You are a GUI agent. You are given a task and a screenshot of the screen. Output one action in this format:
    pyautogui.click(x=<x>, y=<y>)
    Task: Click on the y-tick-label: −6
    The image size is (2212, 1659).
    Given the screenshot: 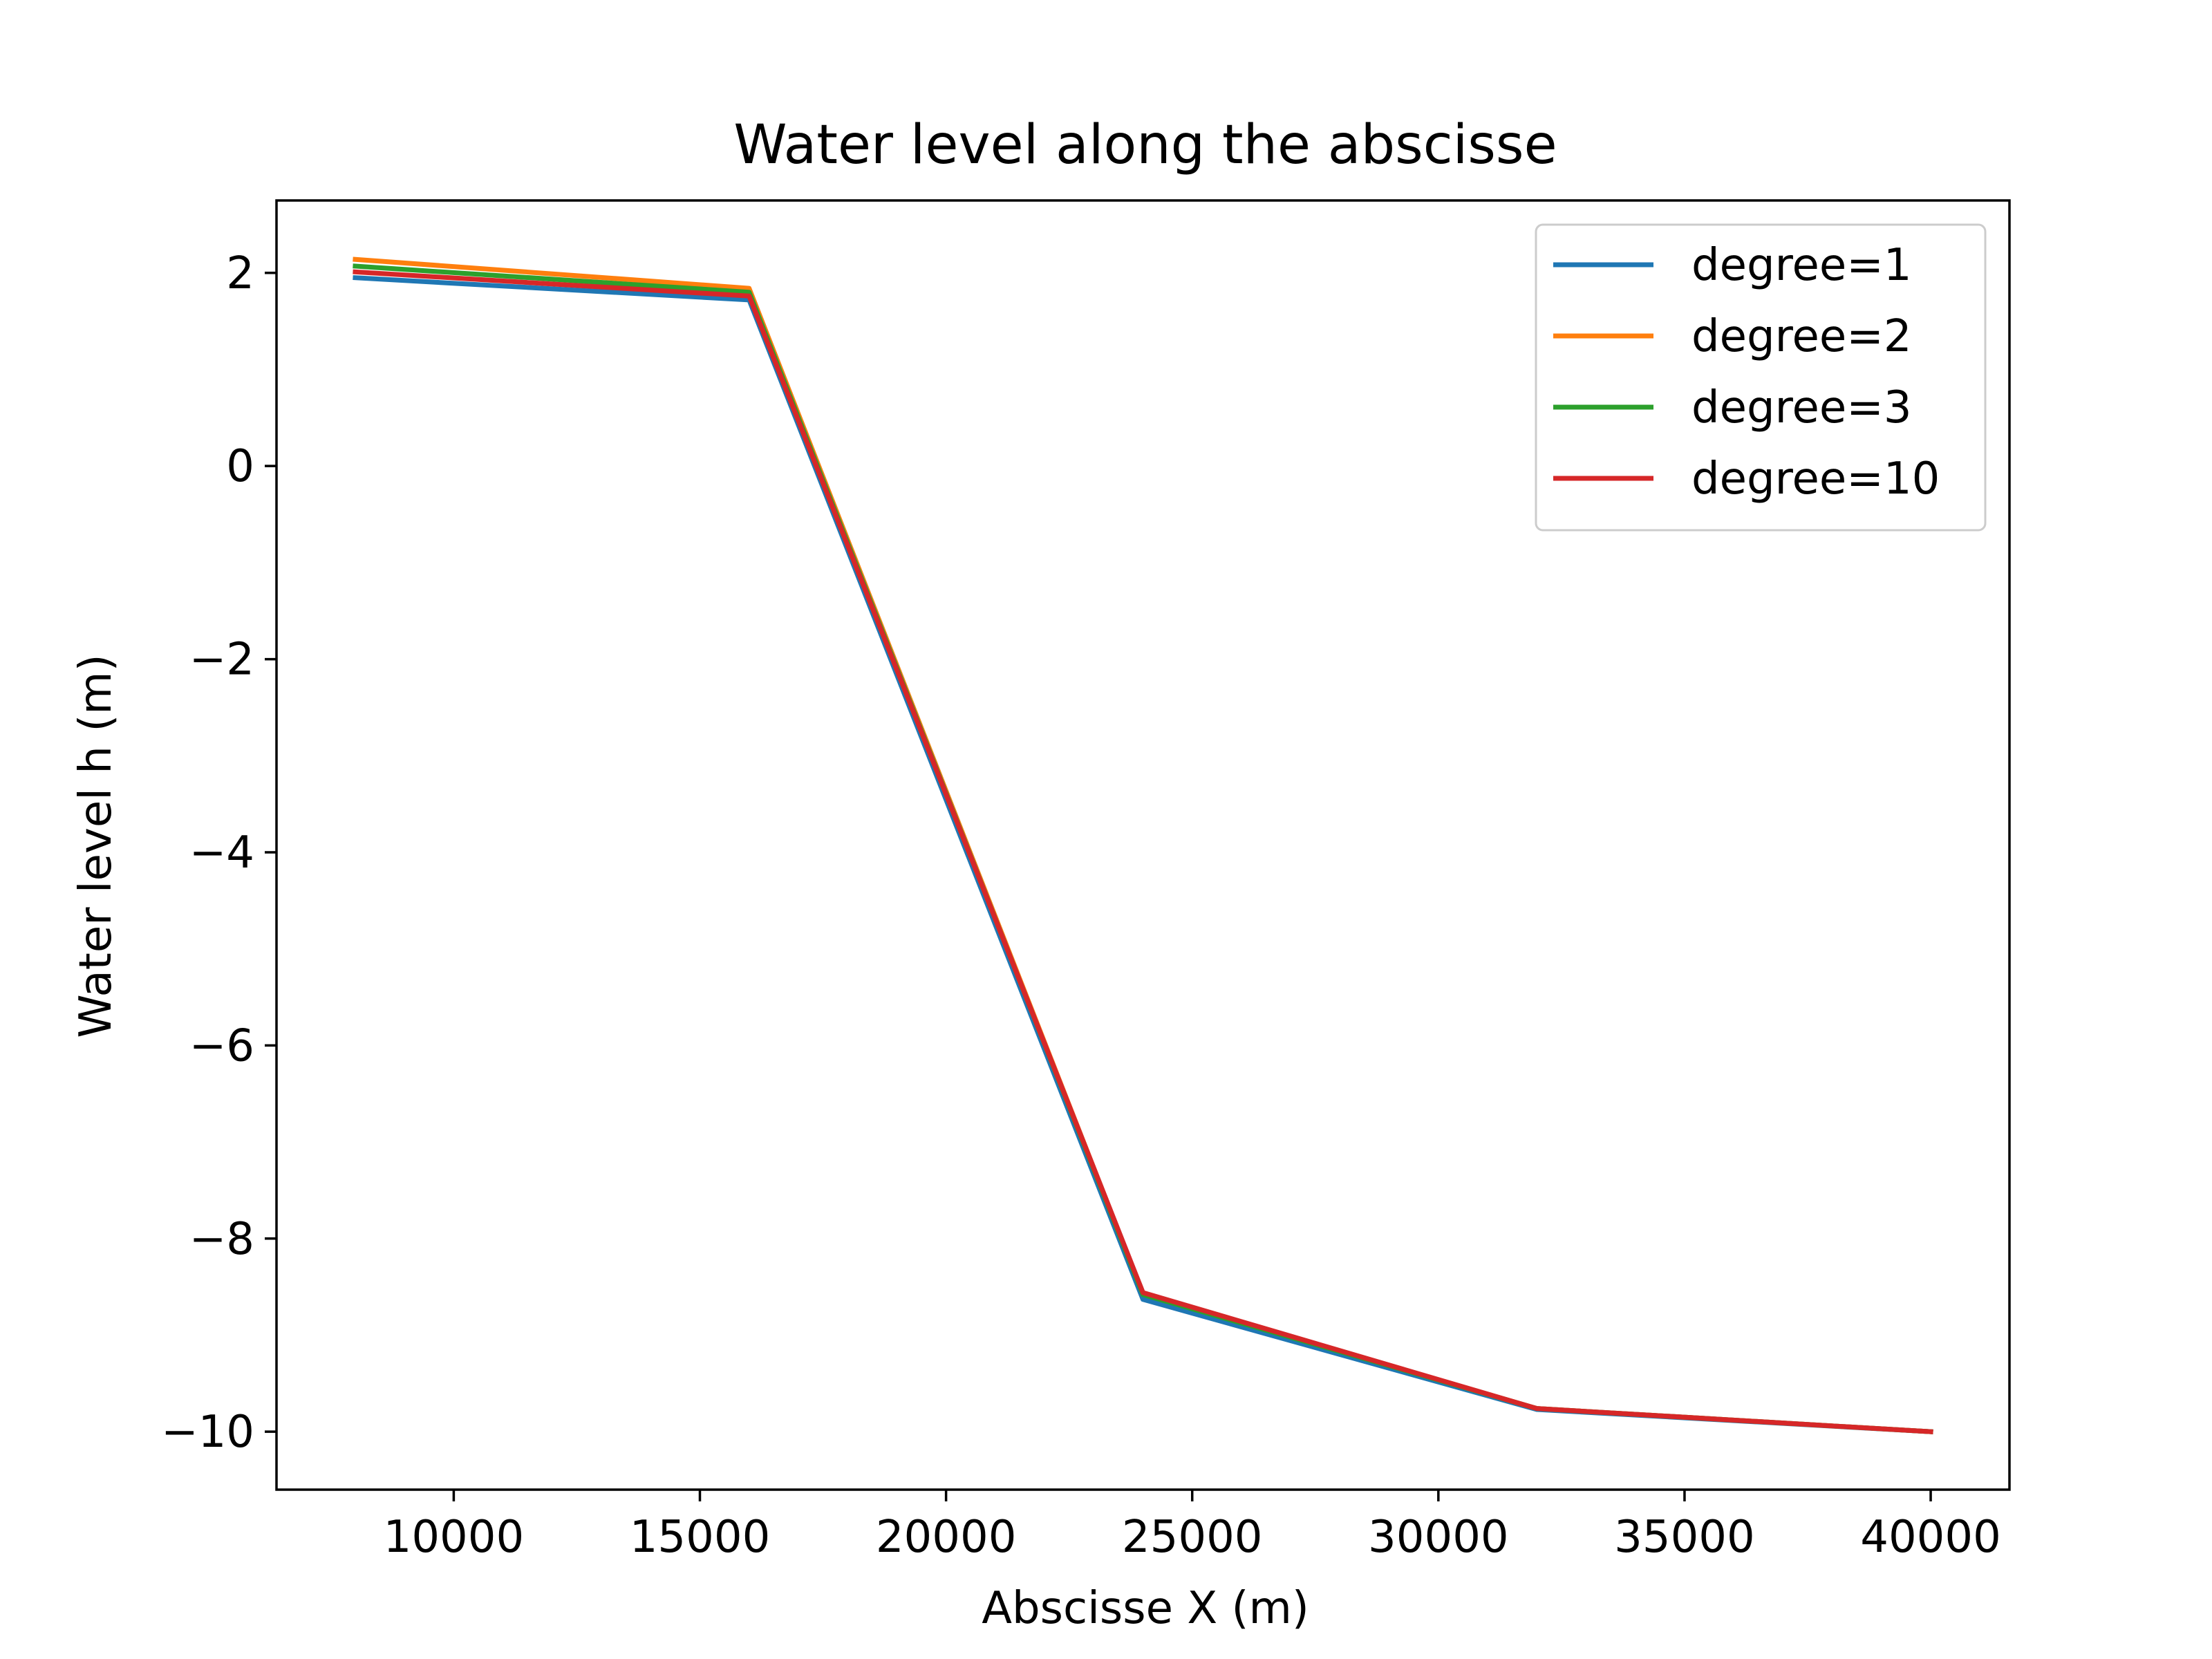 What is the action you would take?
    pyautogui.click(x=222, y=1045)
    